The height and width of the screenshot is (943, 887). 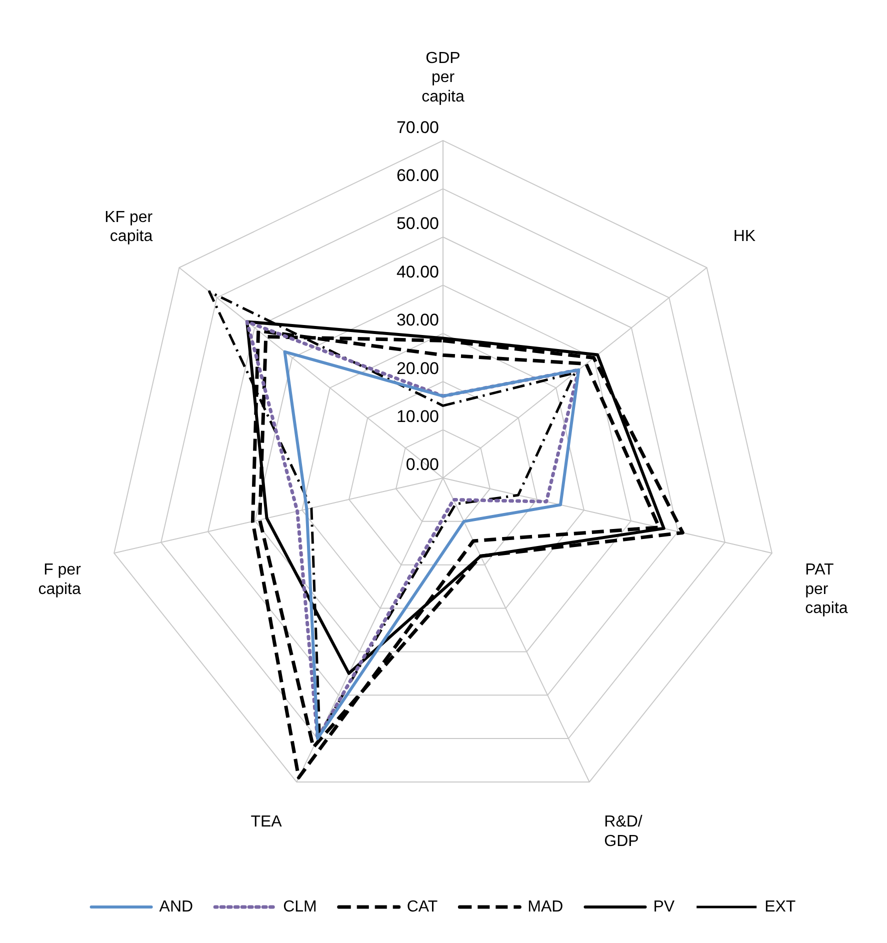 What do you see at coordinates (623, 832) in the screenshot?
I see `spoke-label: R&D/GDP` at bounding box center [623, 832].